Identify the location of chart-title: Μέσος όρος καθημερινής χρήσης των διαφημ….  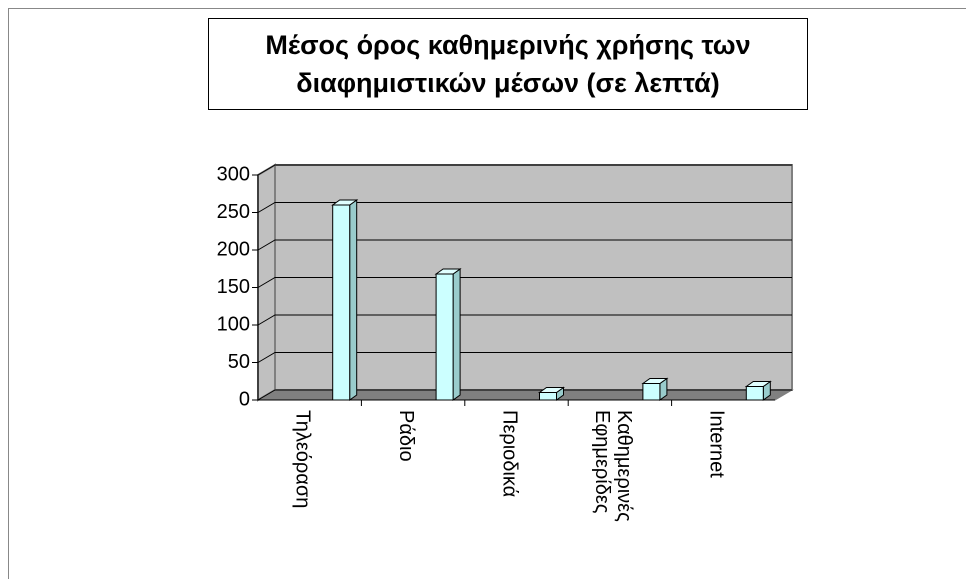
(508, 64).